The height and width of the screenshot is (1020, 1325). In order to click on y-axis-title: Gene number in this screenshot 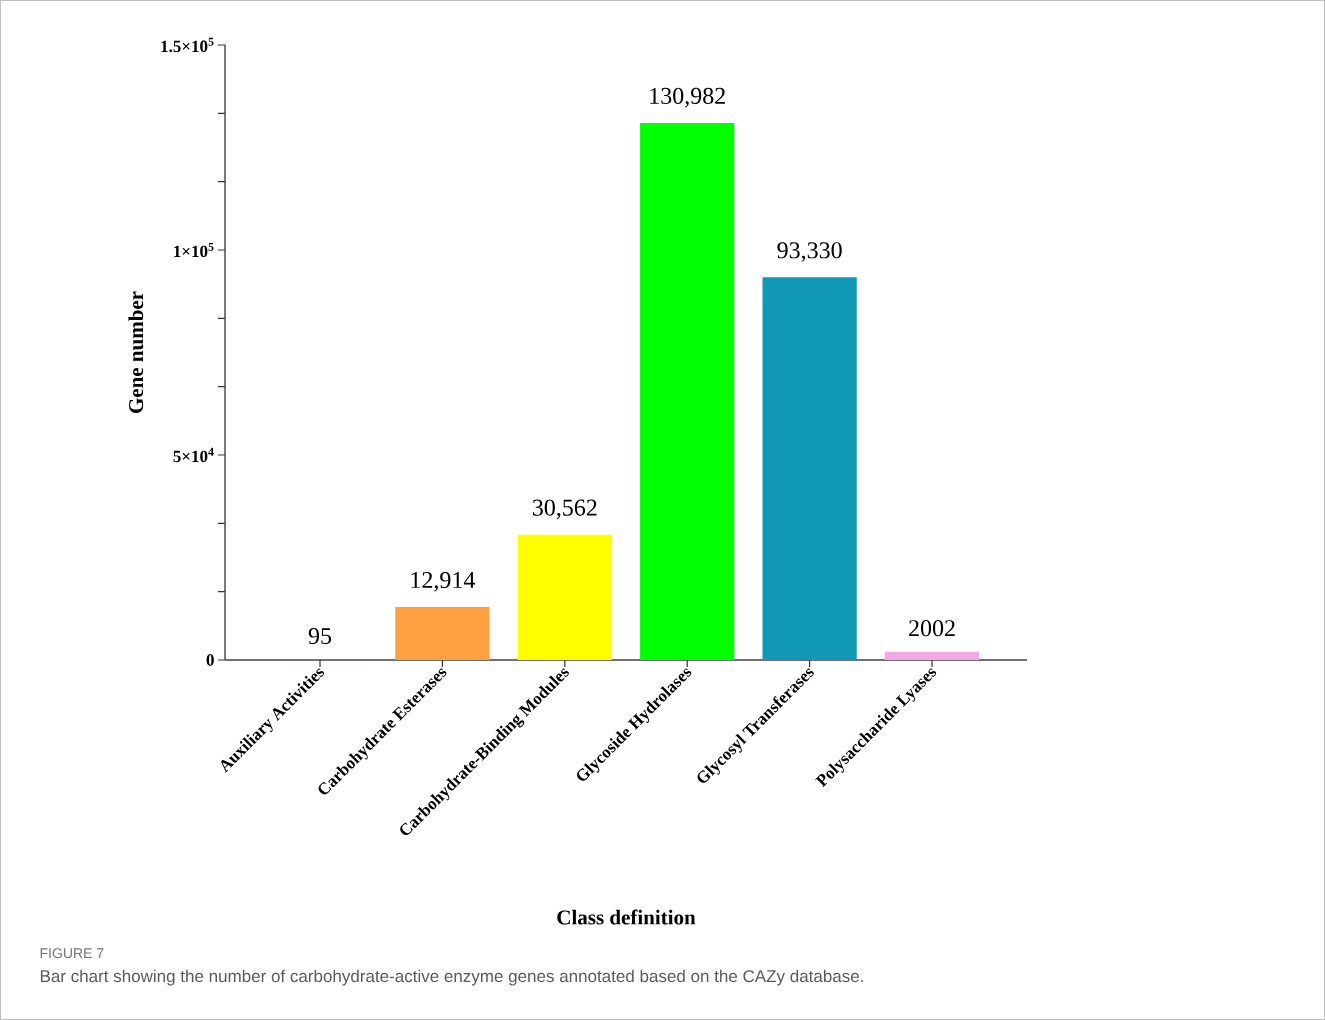, I will do `click(136, 352)`.